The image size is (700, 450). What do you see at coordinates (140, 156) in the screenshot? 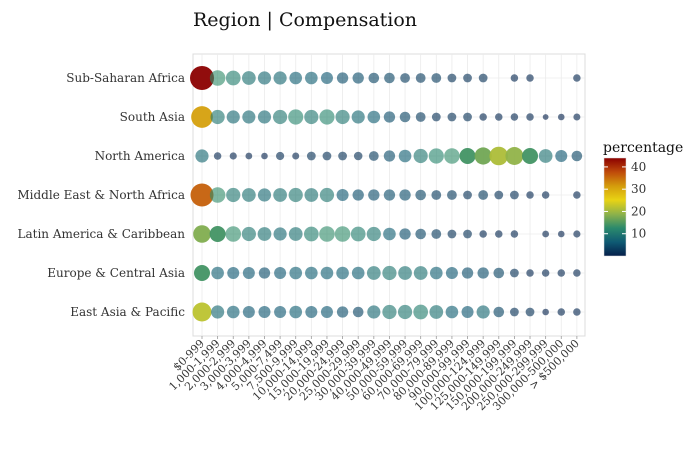
I see `y-tick-label: North America` at bounding box center [140, 156].